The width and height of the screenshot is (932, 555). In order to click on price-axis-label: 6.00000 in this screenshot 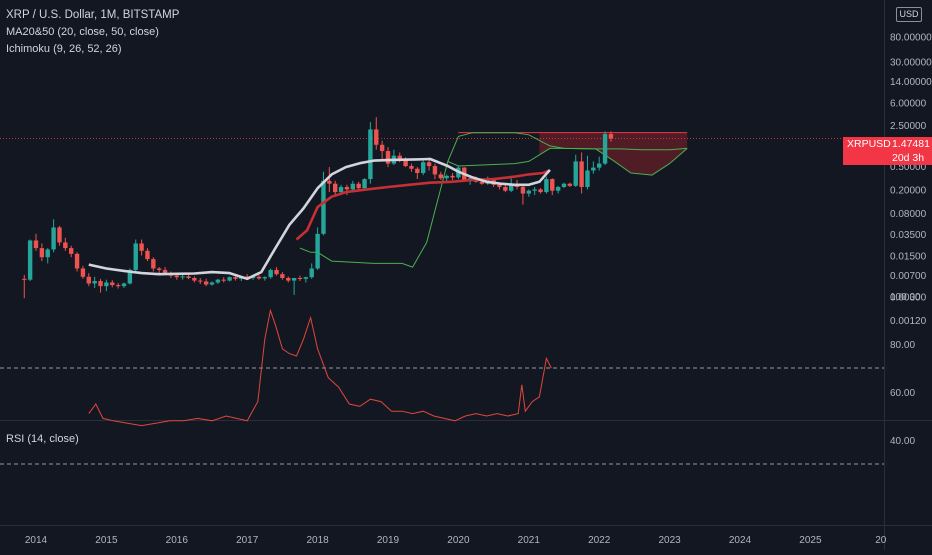, I will do `click(908, 104)`.